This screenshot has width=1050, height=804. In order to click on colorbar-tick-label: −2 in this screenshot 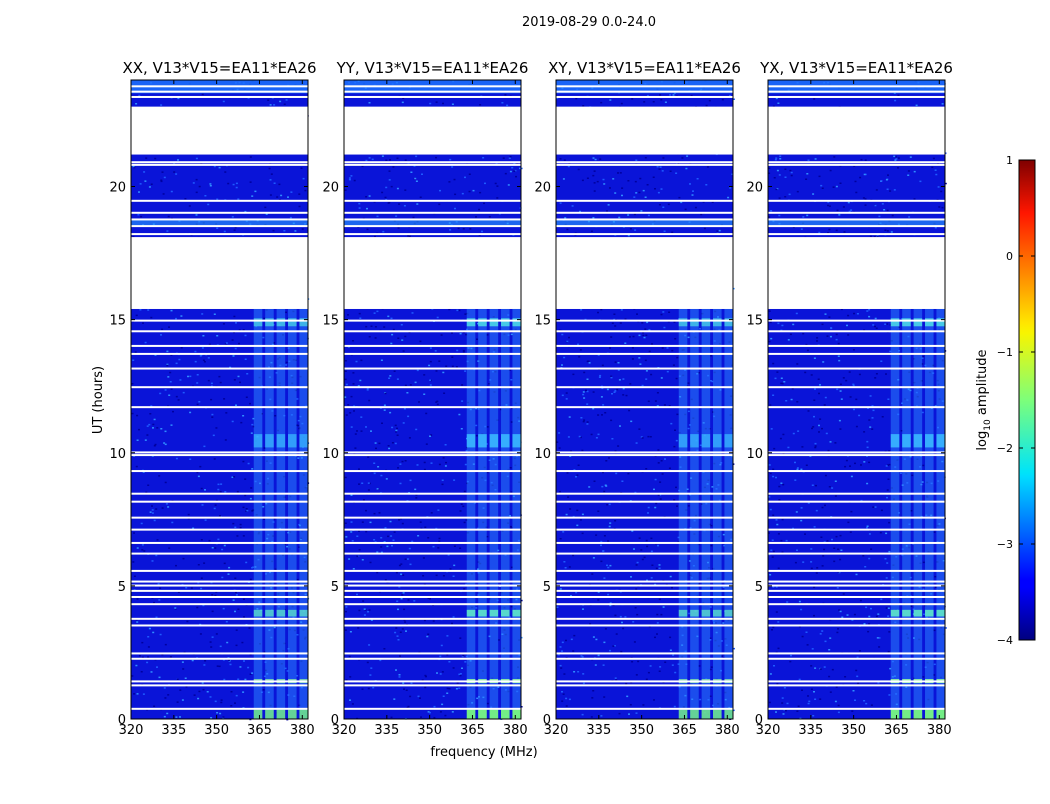, I will do `click(1005, 448)`.